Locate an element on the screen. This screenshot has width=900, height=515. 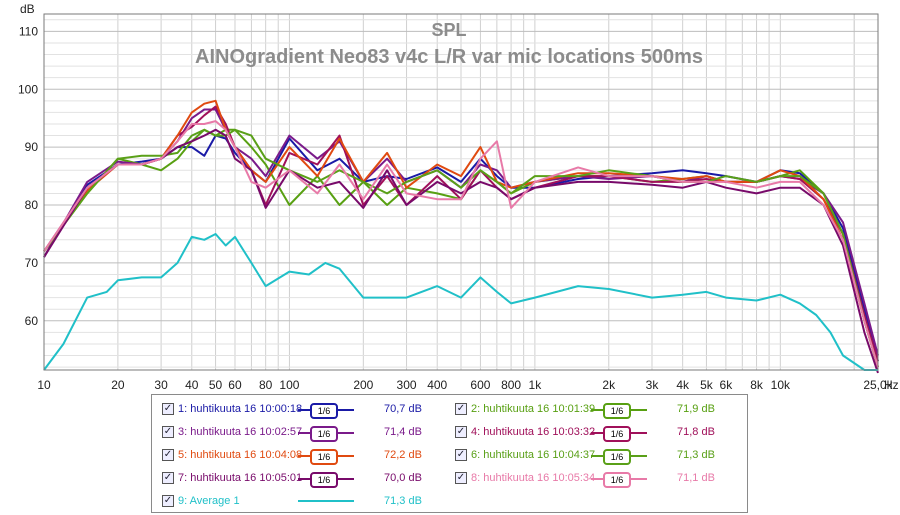
legend-item-2: ✓ 2: huhtikuuta 16 10:01:39 1/6 71,9 dB is located at coordinates (597, 410).